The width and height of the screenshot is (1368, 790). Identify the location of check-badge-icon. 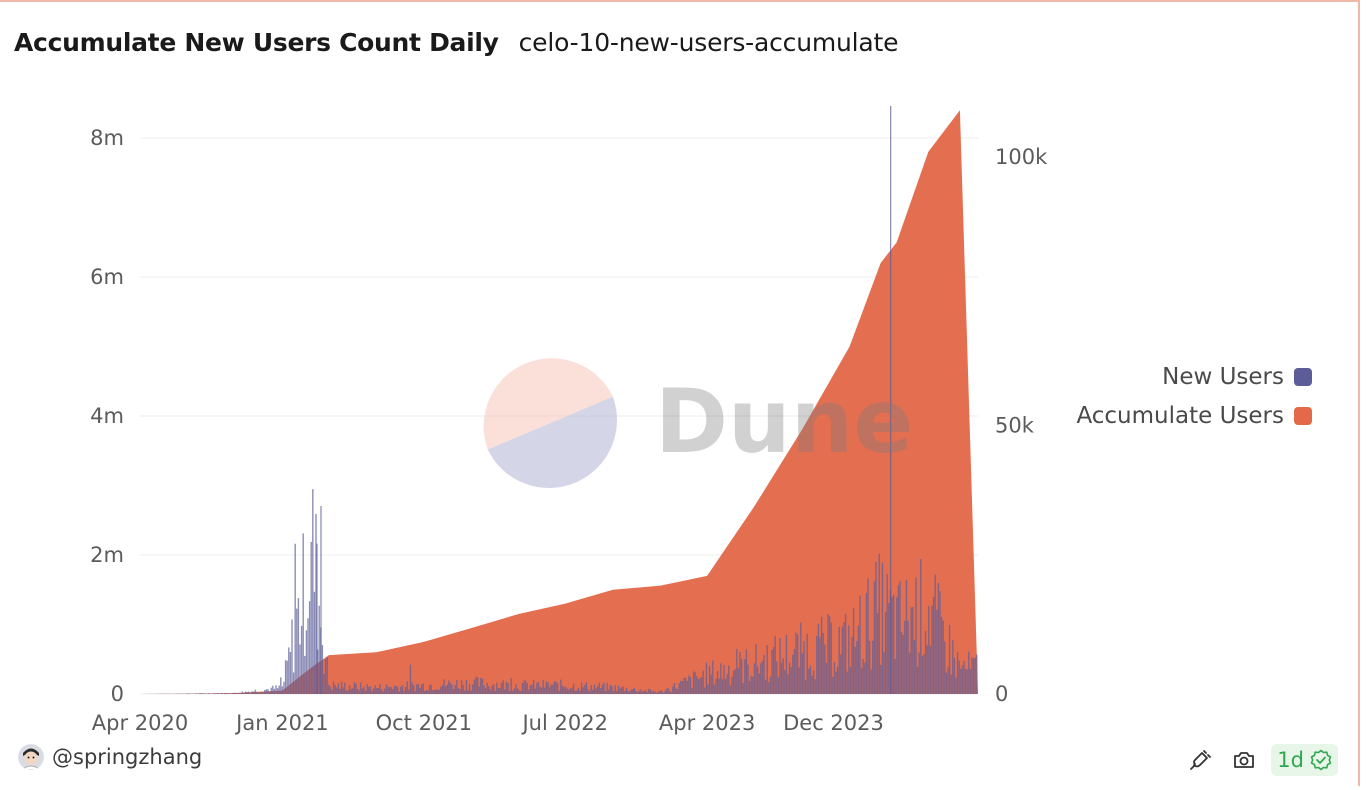
(1321, 760).